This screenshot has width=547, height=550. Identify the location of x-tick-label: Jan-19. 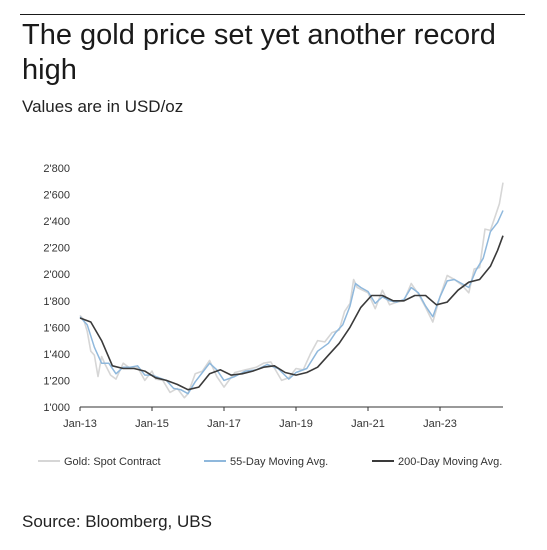
(296, 424).